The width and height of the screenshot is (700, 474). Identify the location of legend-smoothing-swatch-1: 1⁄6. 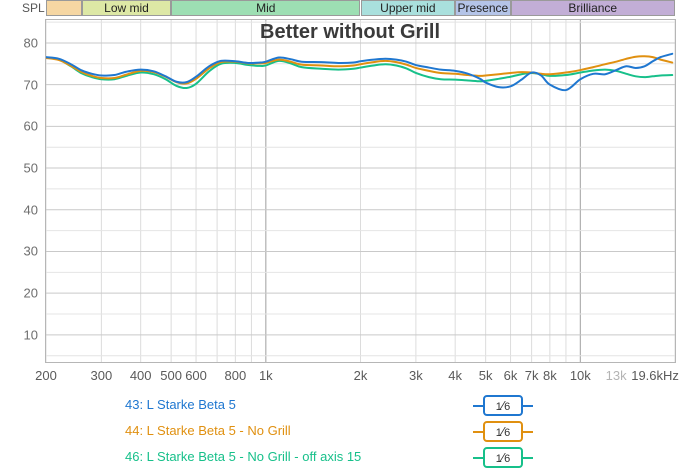
(503, 431).